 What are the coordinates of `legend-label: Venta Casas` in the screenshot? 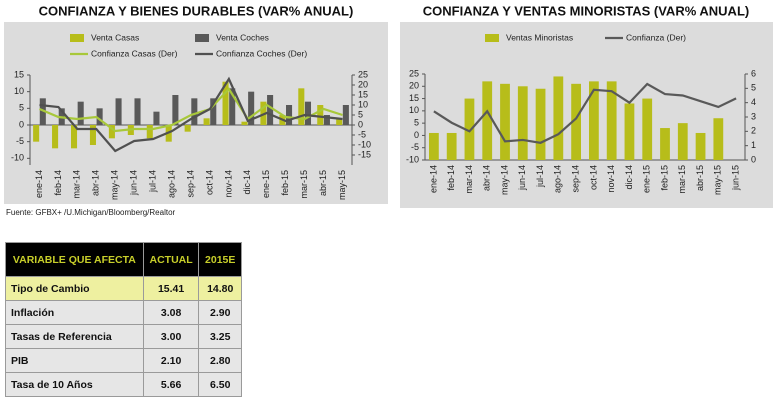 It's located at (115, 37).